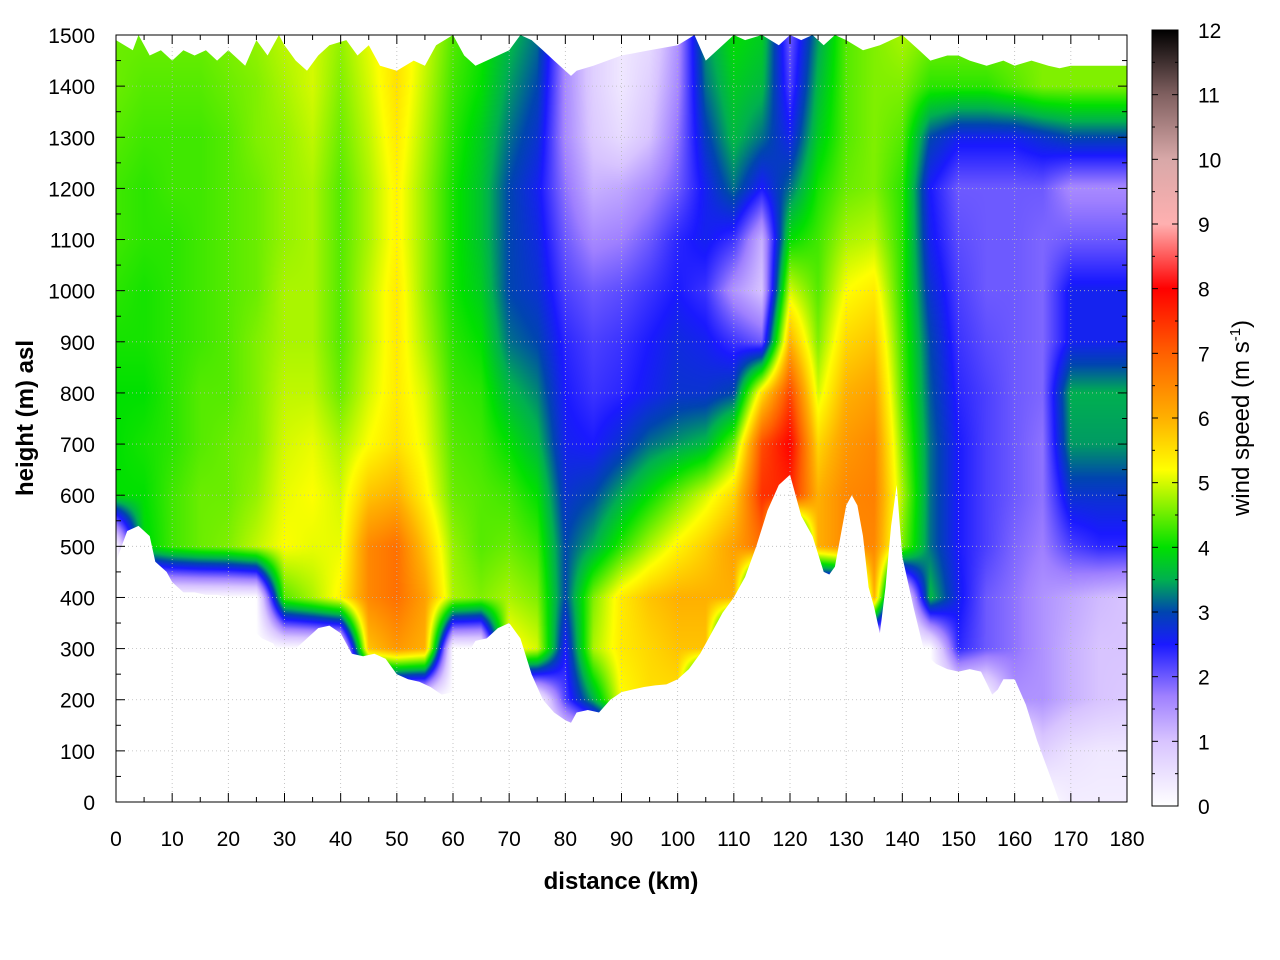 This screenshot has height=960, width=1280. I want to click on y-tick-label: 800, so click(77, 394).